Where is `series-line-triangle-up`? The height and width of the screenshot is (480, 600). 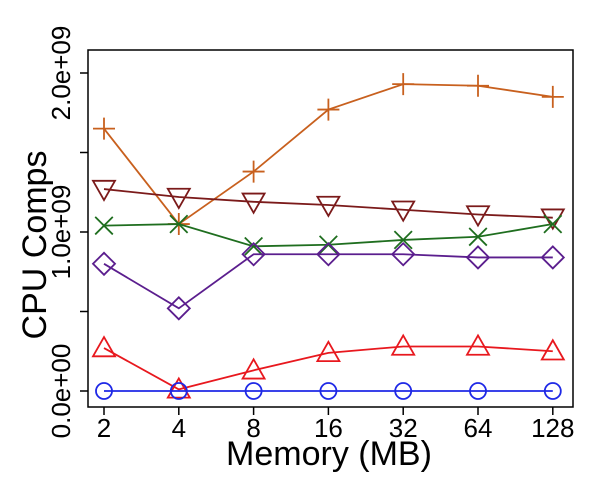 series-line-triangle-up is located at coordinates (328, 368).